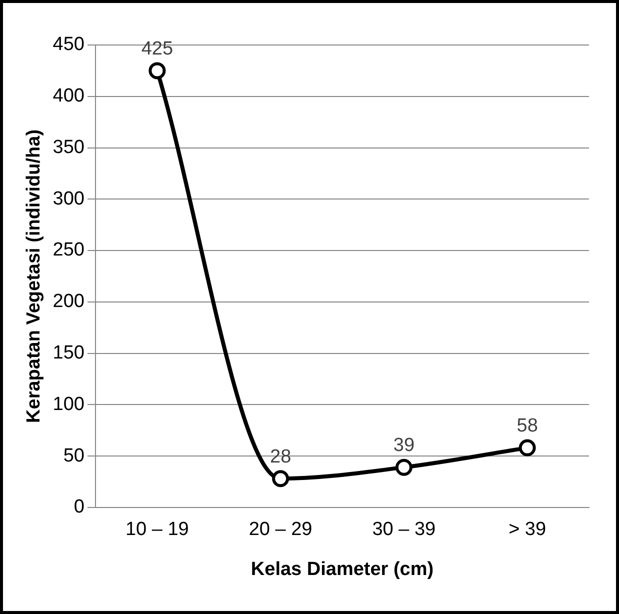  Describe the element at coordinates (280, 529) in the screenshot. I see `x-tick-label: 20 – 29` at that location.